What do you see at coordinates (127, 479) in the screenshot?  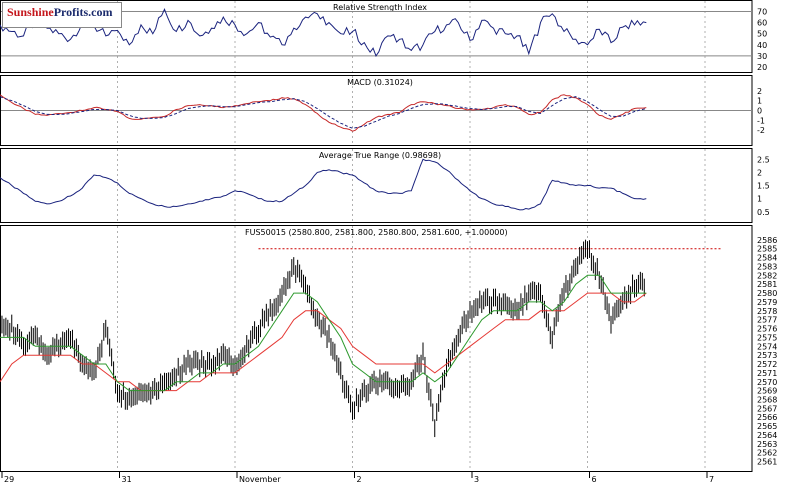 I see `xtick-label-1: 31` at bounding box center [127, 479].